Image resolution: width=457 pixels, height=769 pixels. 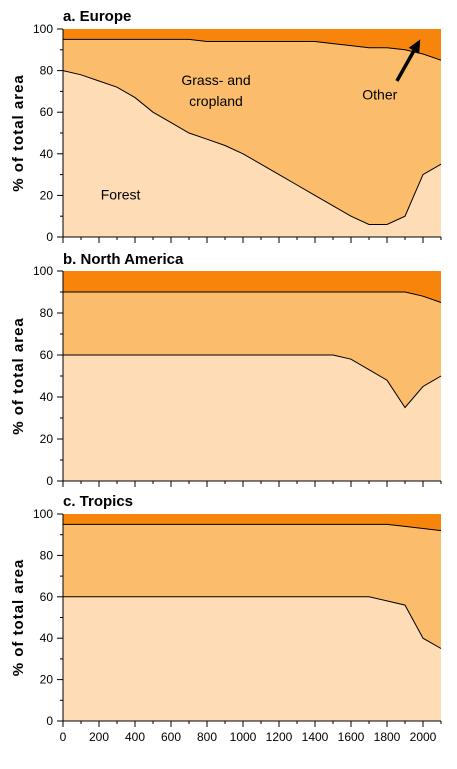 I want to click on x-tick-label: 1600, so click(x=351, y=737).